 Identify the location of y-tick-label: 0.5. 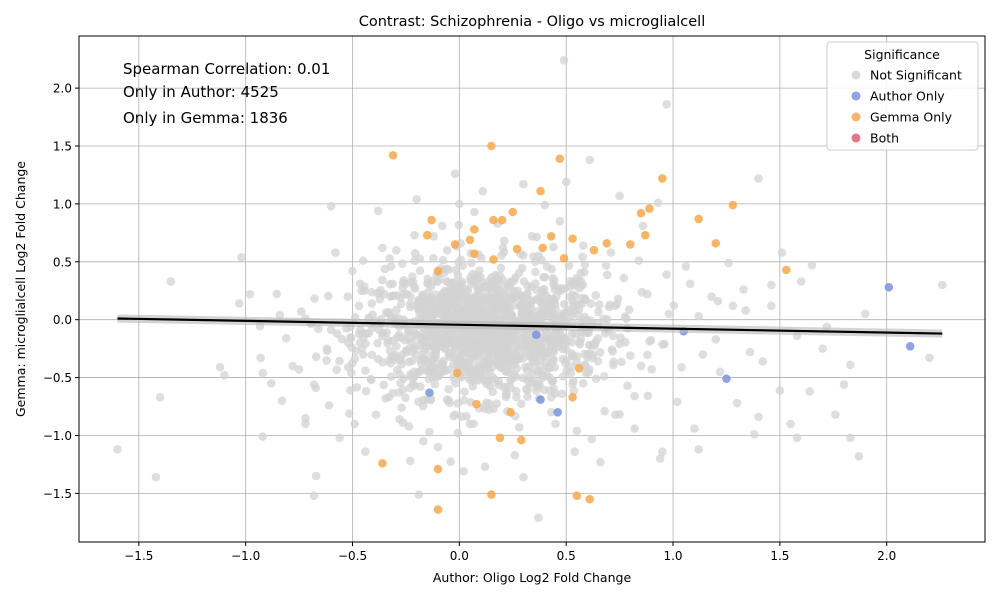
(62, 262).